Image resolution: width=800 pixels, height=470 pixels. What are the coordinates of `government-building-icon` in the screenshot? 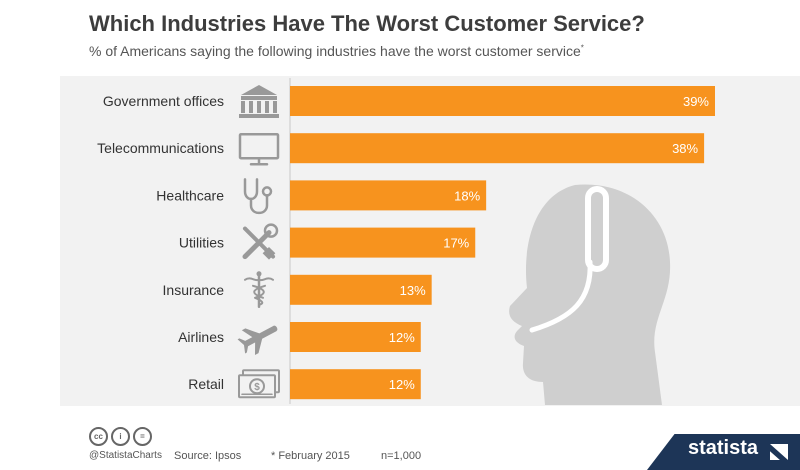 It's located at (259, 101).